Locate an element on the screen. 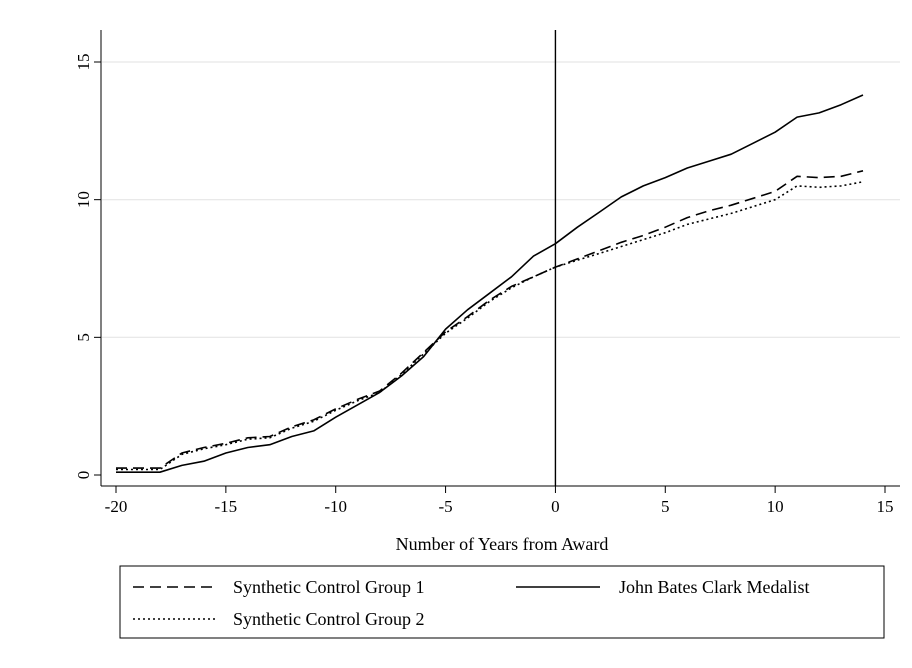 The width and height of the screenshot is (912, 668). x-tick-label-0: 0 is located at coordinates (555, 506).